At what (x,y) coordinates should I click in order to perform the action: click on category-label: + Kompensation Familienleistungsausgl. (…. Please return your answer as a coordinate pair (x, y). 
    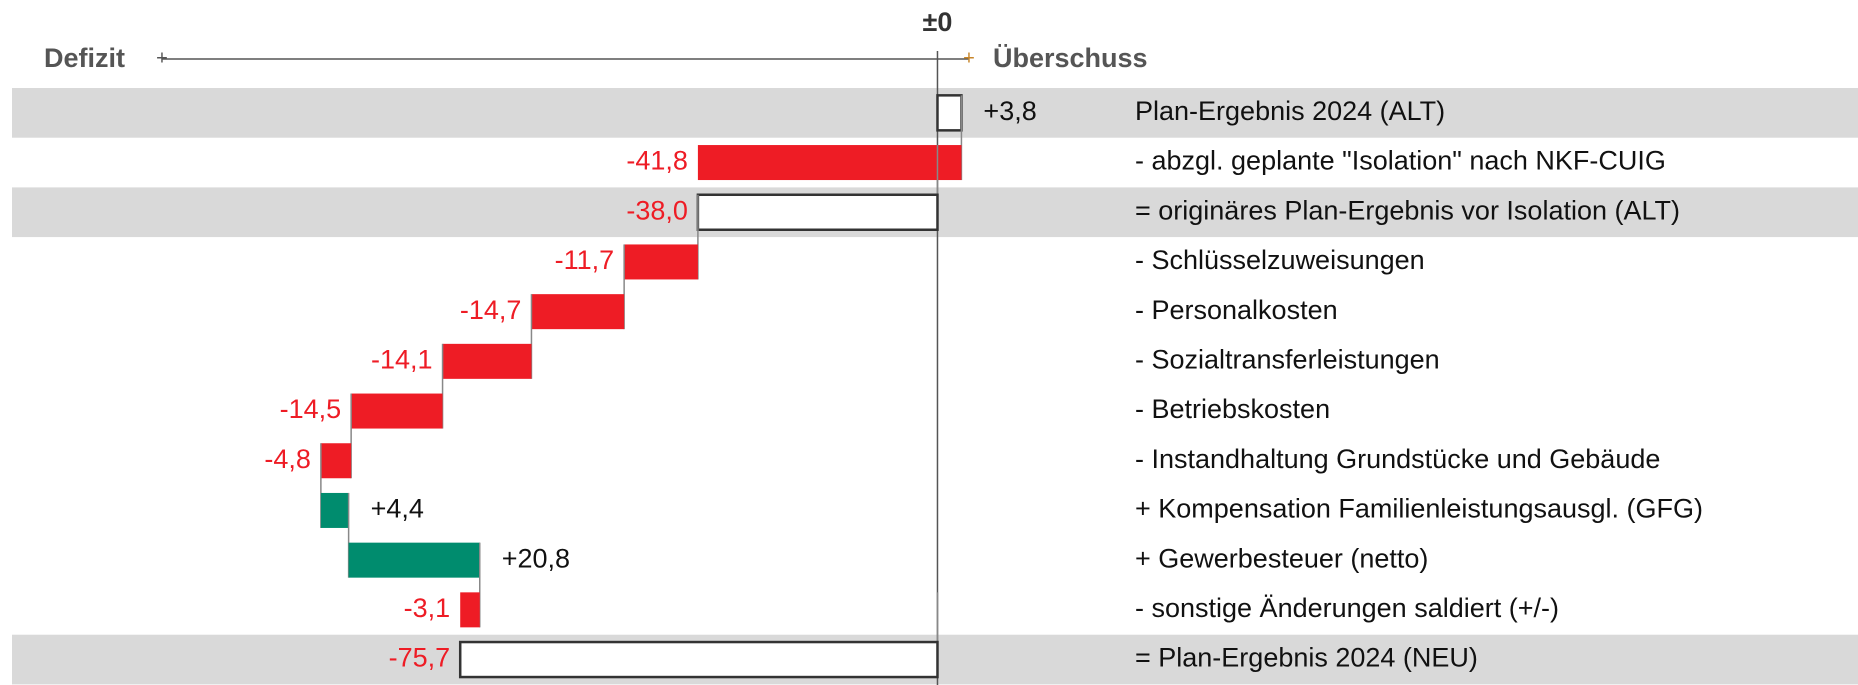
    Looking at the image, I should click on (1419, 509).